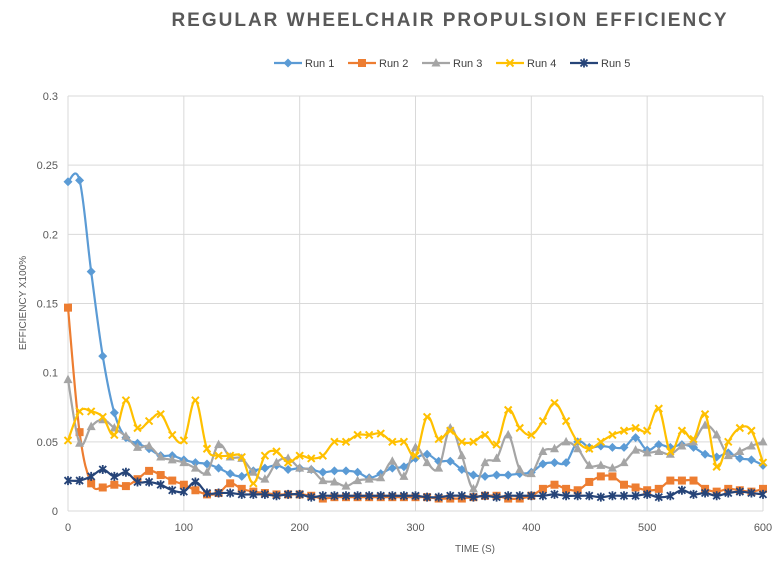 This screenshot has height=561, width=779. Describe the element at coordinates (393, 64) in the screenshot. I see `legend-label-run-2: Run 2` at that location.